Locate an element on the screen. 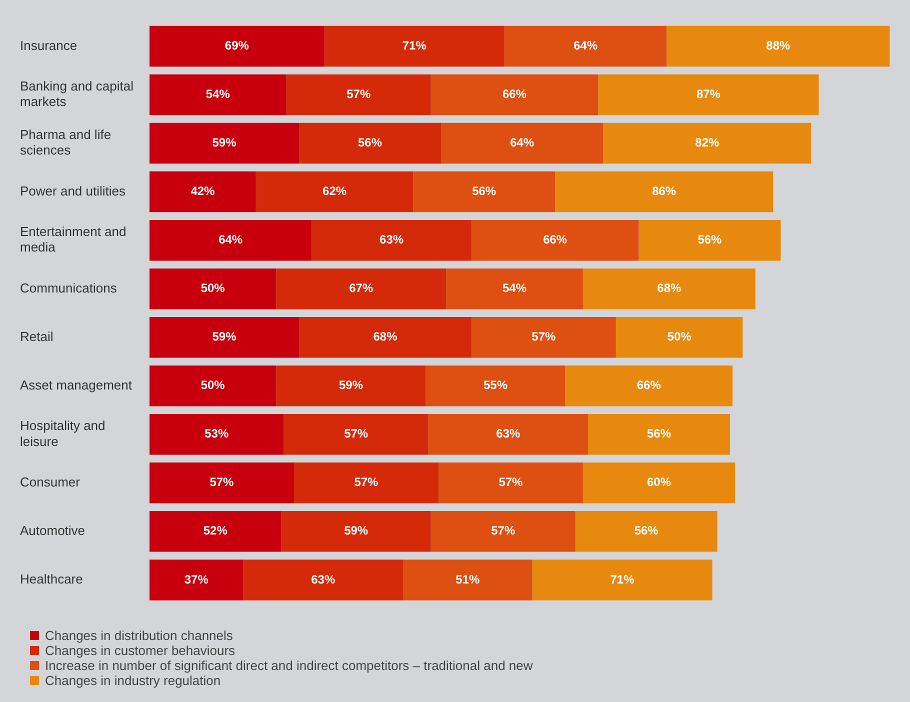 This screenshot has height=702, width=910. legend-label: Changes in industry regulation is located at coordinates (133, 680).